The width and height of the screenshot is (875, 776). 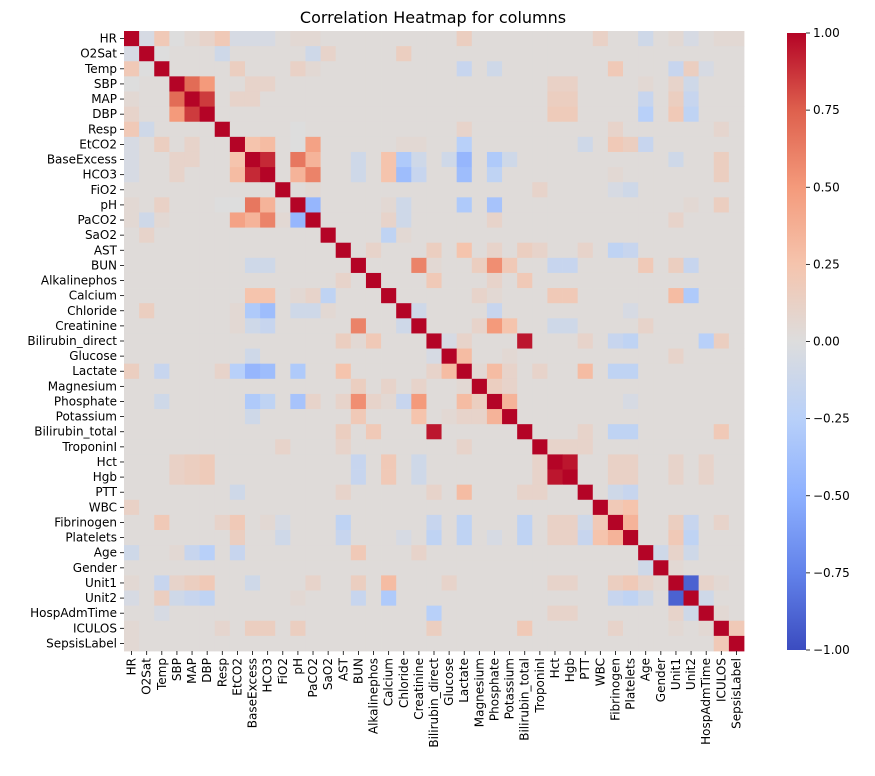 What do you see at coordinates (404, 39) in the screenshot?
I see `heatmap-cell-HR-Chloride` at bounding box center [404, 39].